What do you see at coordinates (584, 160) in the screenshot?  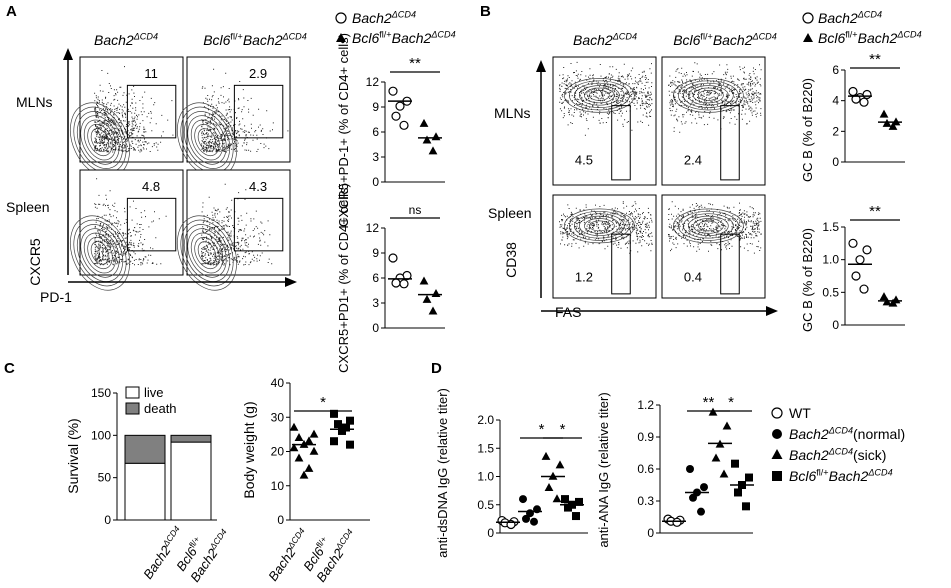 I see `gate-value: 4.5` at bounding box center [584, 160].